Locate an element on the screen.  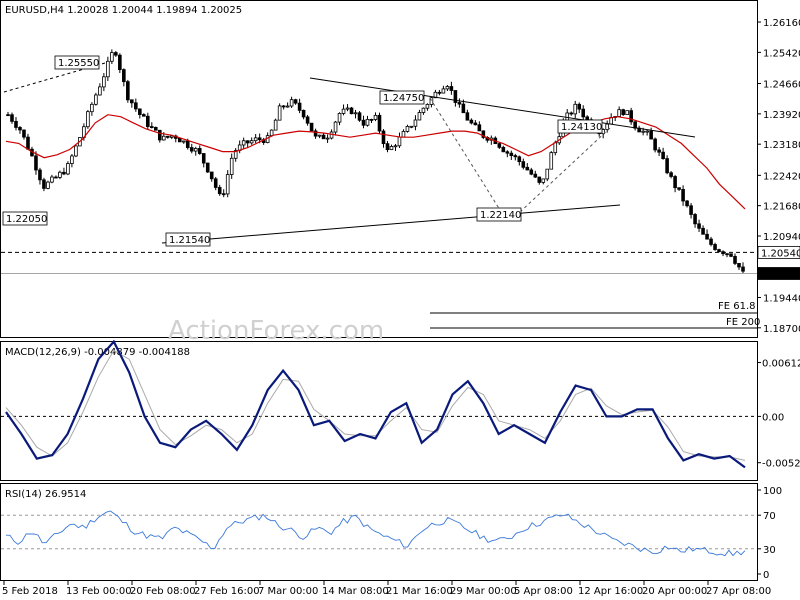
swing-label: 1.24130 is located at coordinates (580, 126).